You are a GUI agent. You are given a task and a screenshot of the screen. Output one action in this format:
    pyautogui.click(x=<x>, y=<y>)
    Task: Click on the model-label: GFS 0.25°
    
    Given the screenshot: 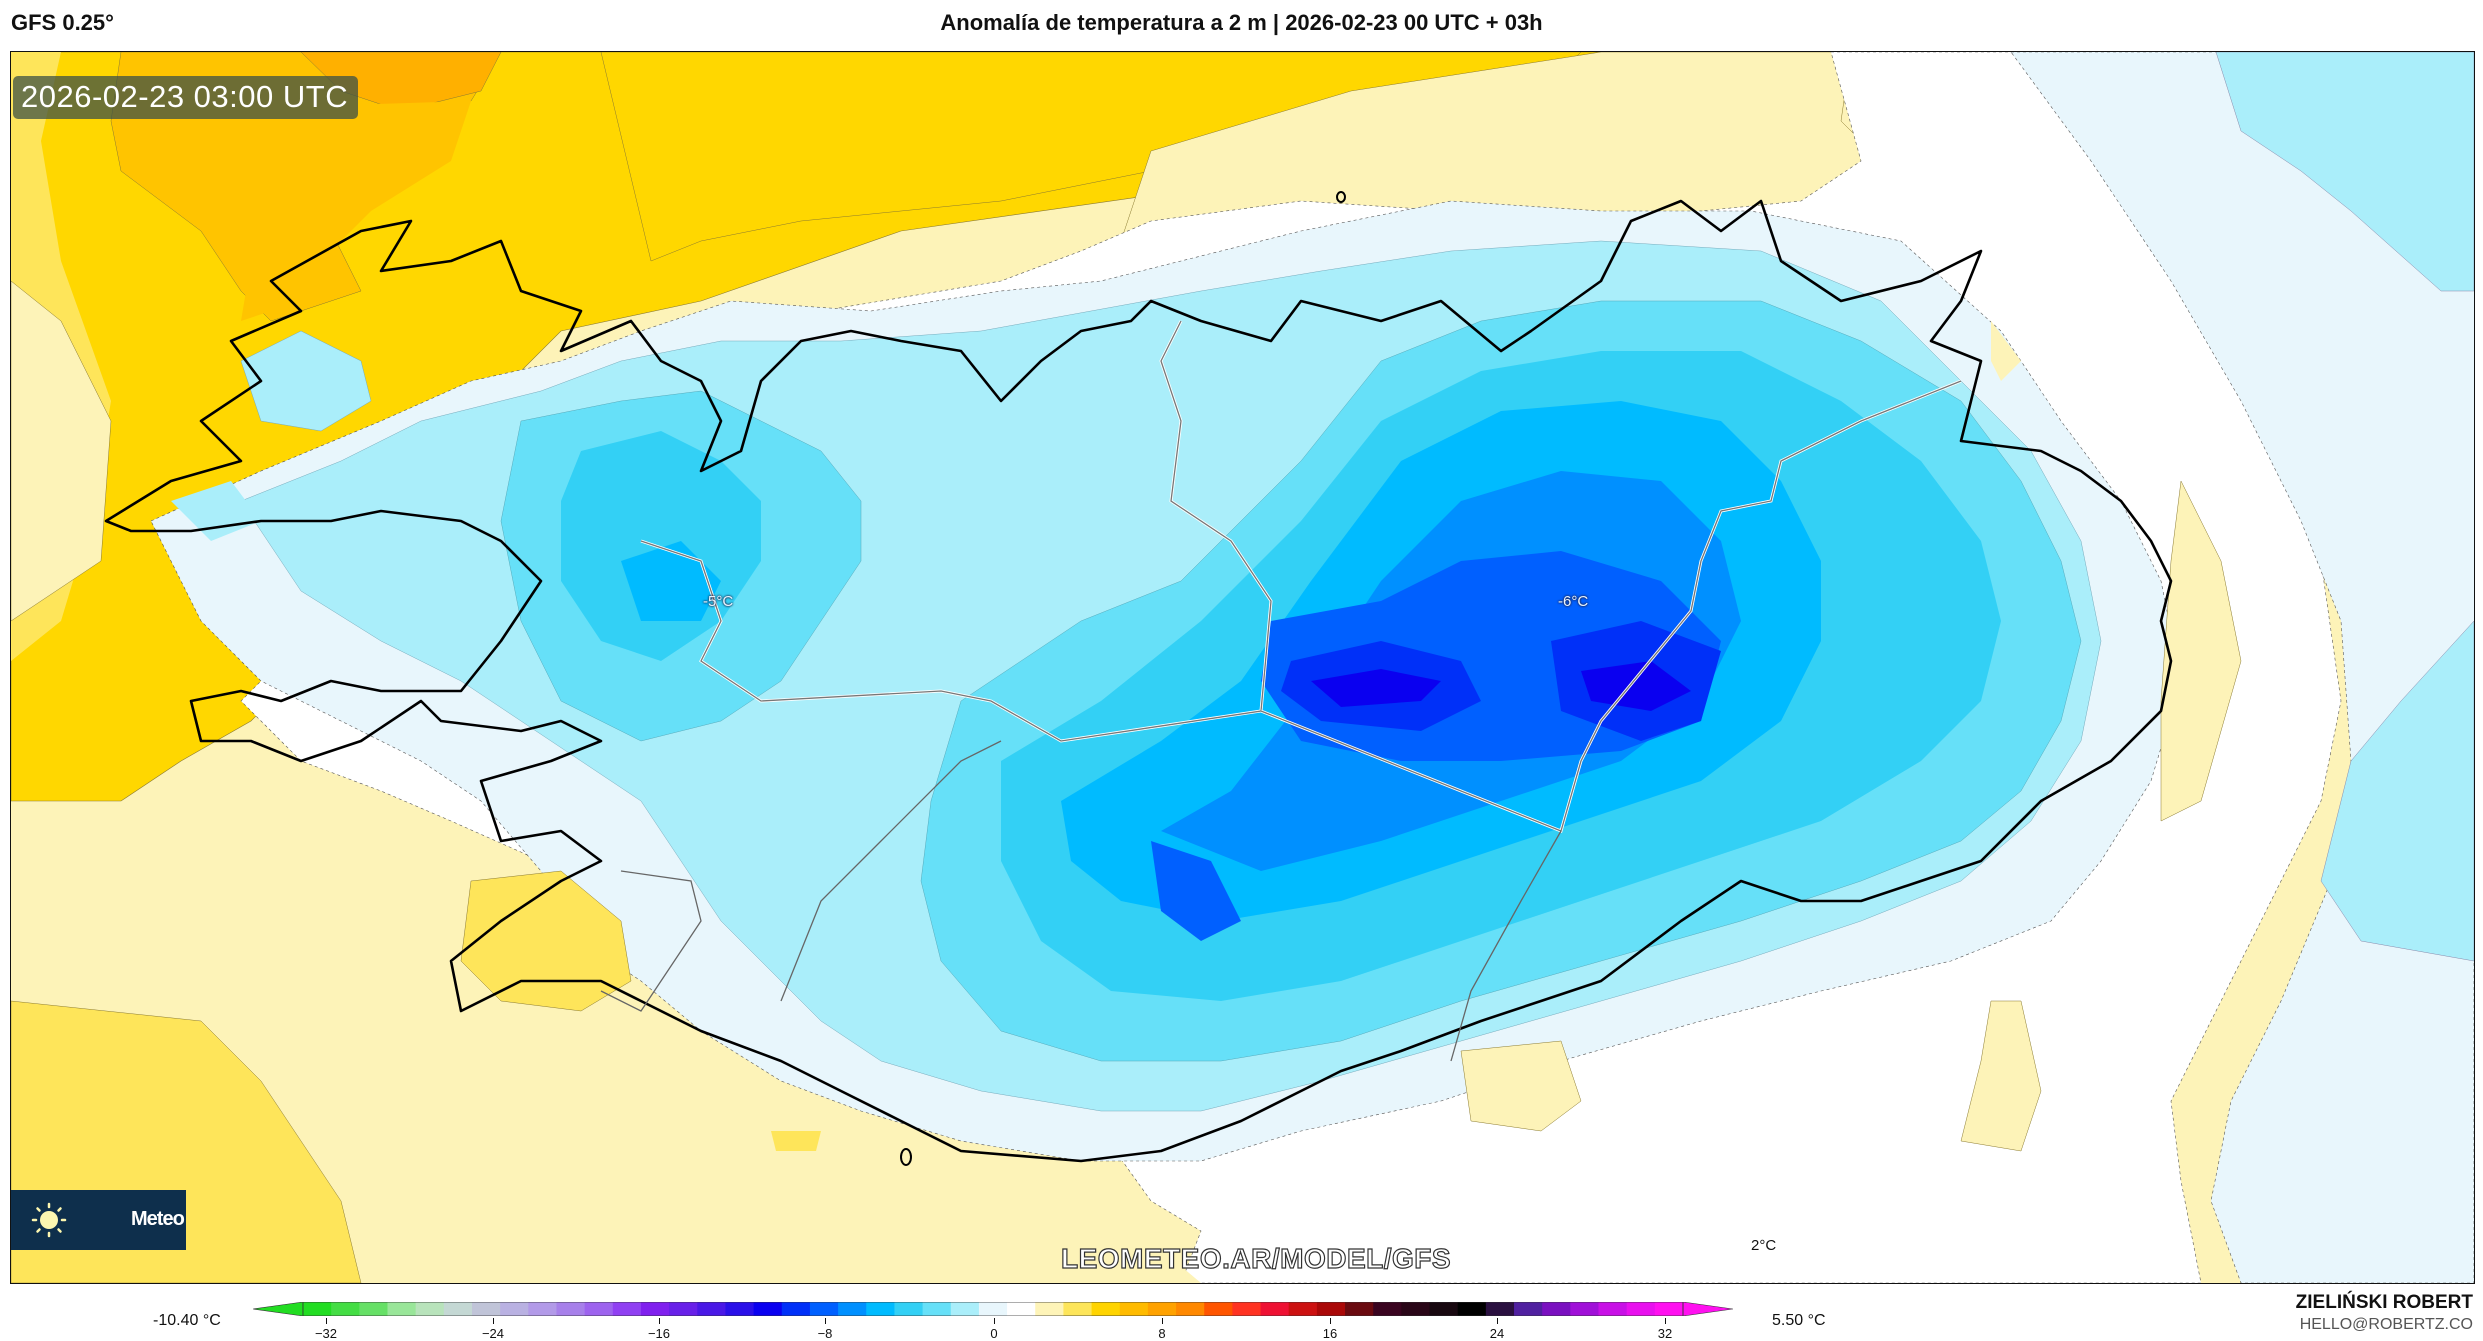 What is the action you would take?
    pyautogui.click(x=62, y=22)
    